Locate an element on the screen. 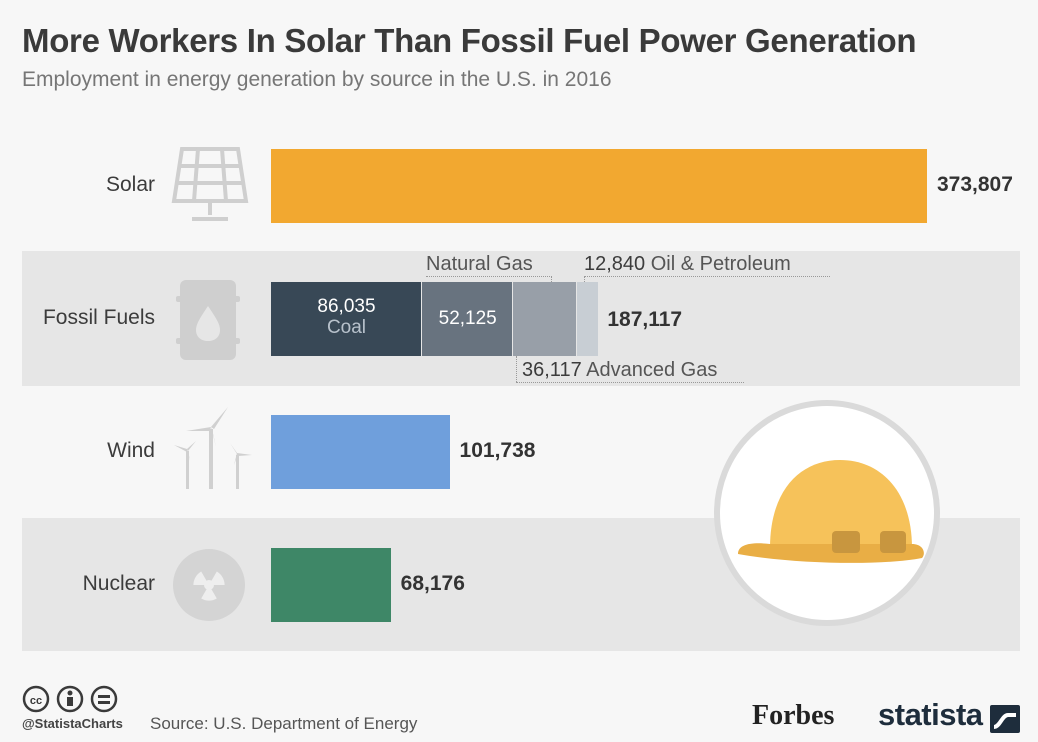 The width and height of the screenshot is (1038, 742). bar-nuclear is located at coordinates (331, 585).